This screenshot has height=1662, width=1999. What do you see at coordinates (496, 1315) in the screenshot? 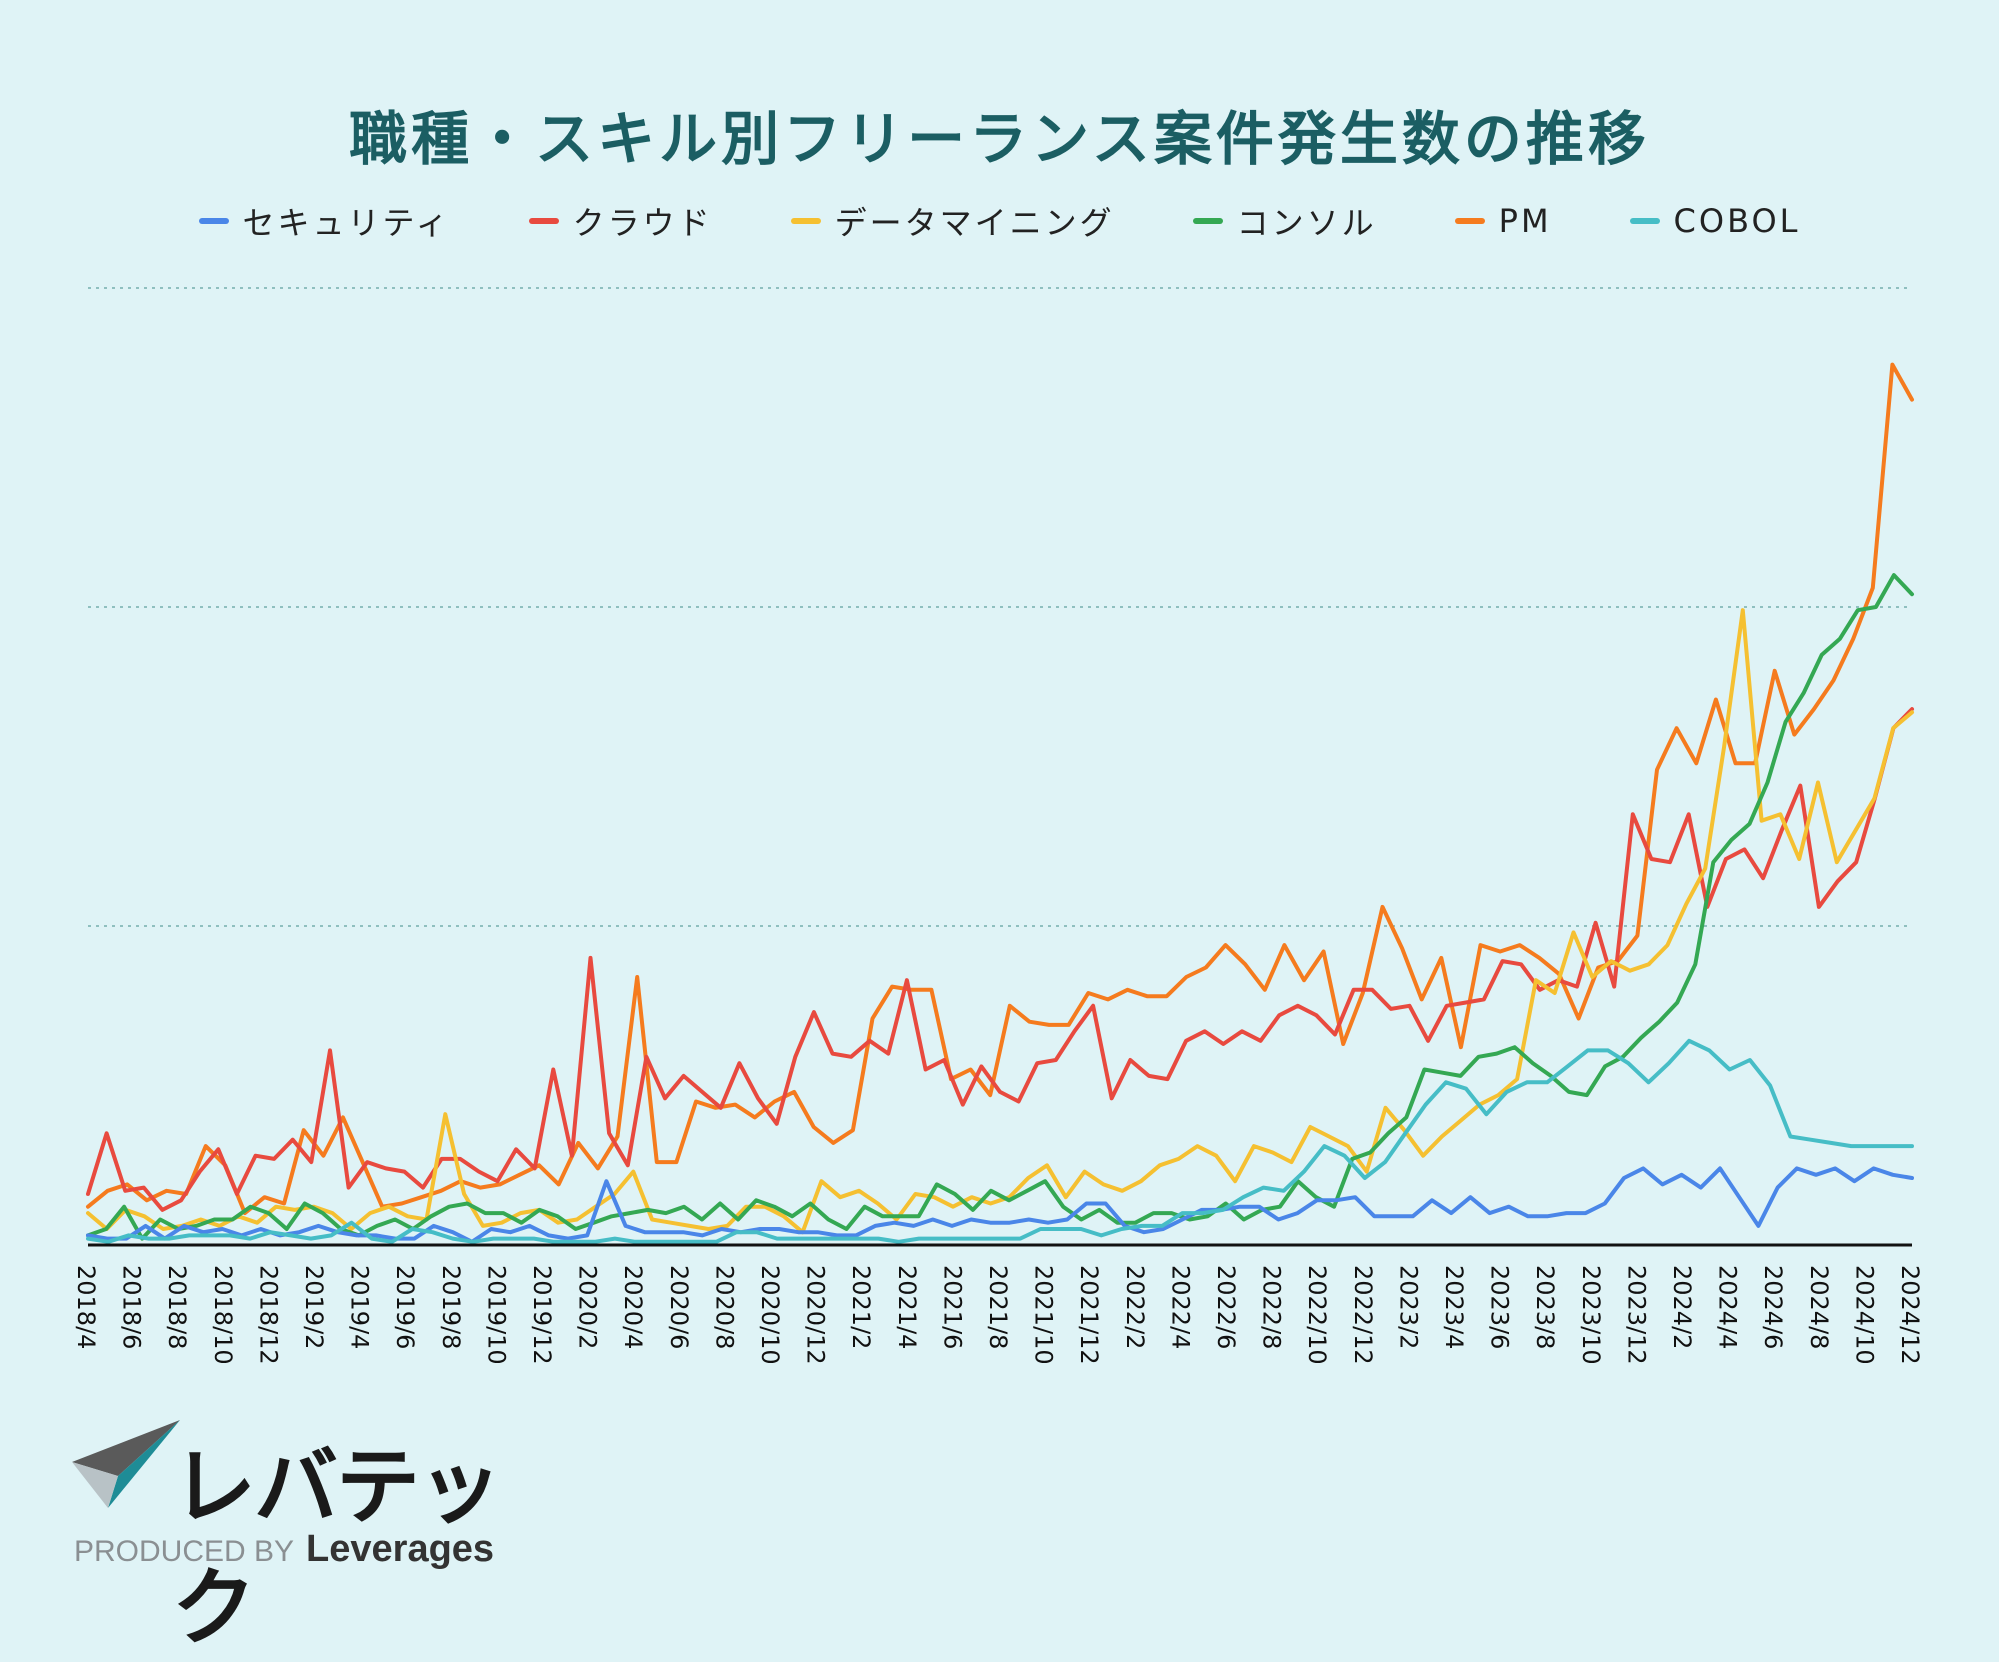
I see `x-tick-label: 2019/10` at bounding box center [496, 1315].